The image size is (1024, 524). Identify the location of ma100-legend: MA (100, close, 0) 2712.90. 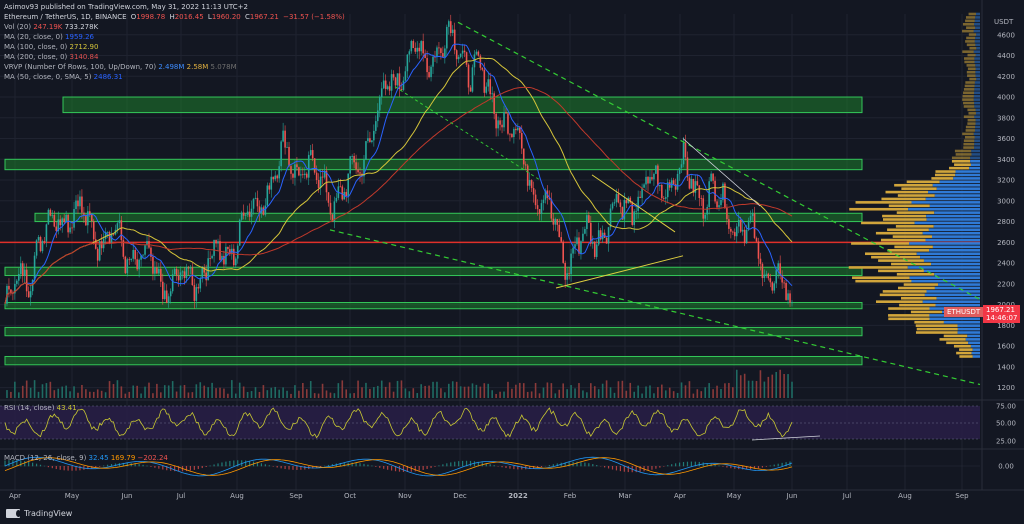
(51, 47).